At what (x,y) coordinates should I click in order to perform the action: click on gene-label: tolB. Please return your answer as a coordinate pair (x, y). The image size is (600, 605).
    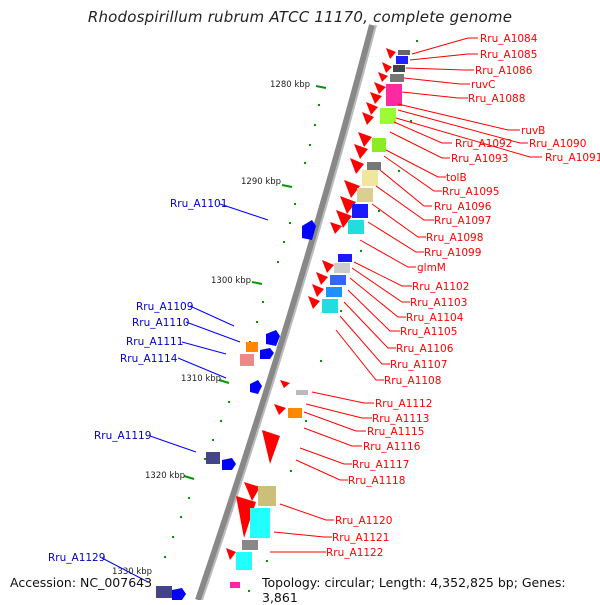
    Looking at the image, I should click on (456, 178).